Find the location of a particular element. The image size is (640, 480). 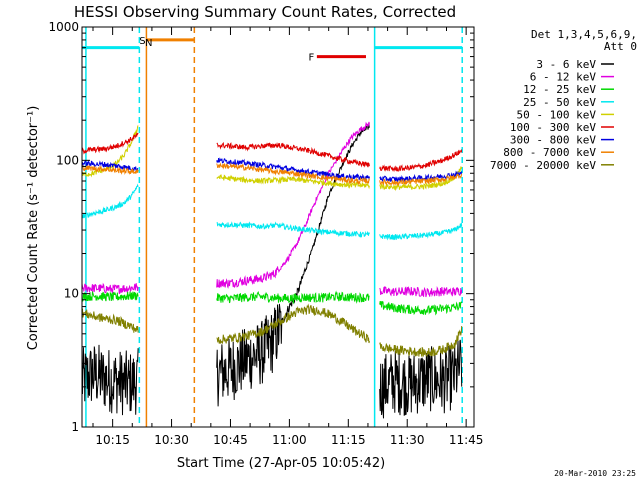

x-tick-label: 11:45 is located at coordinates (466, 440).